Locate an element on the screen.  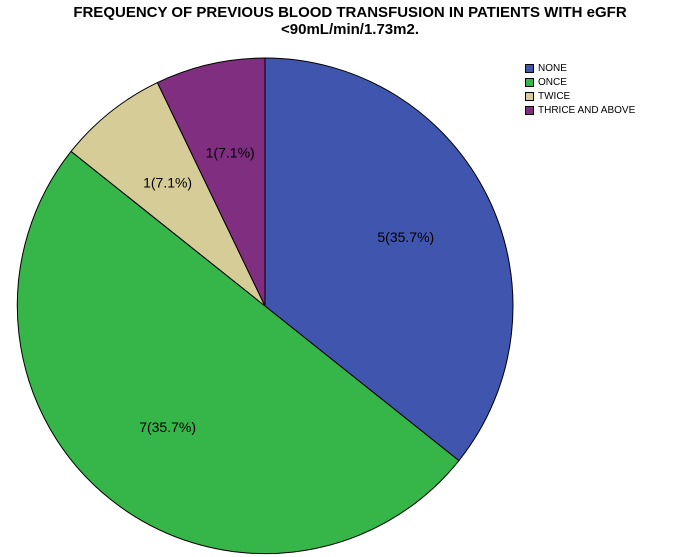
pie-label-none: 5(35.7%) is located at coordinates (405, 237).